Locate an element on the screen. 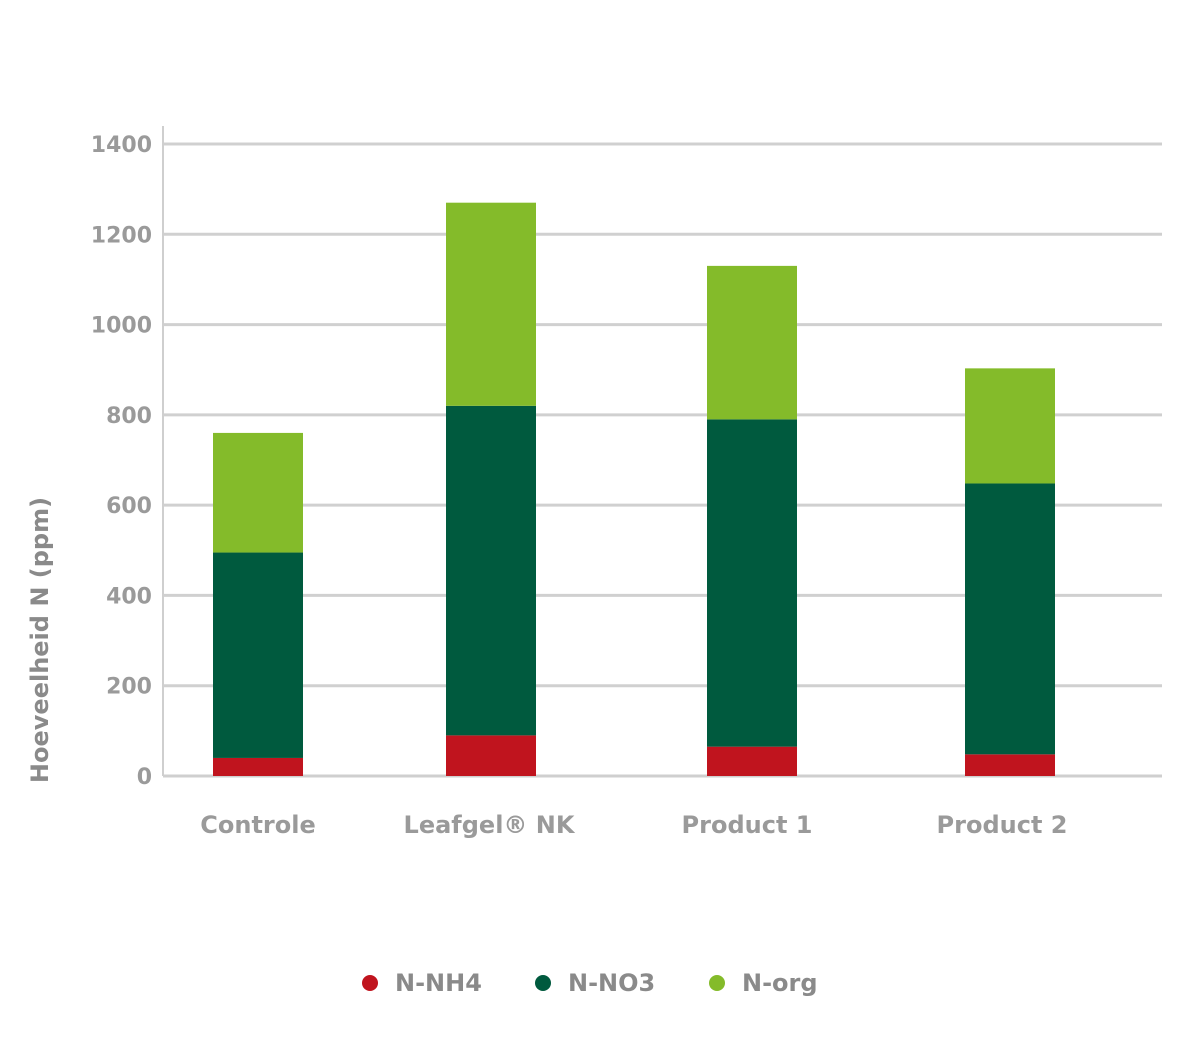  legend-item: N-org is located at coordinates (763, 983).